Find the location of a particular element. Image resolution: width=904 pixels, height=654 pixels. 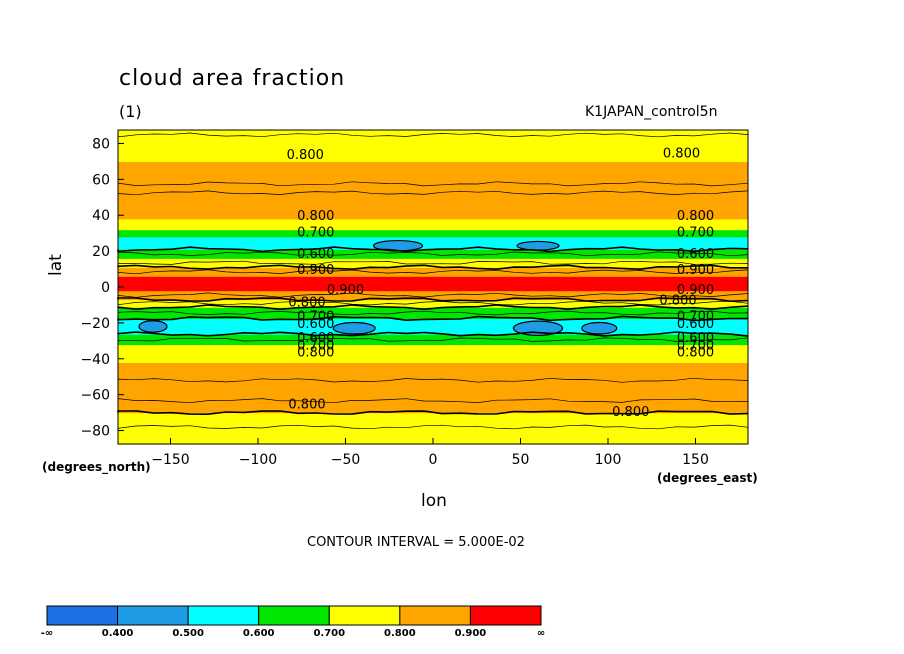

colorbar-tick-label: 0.900 is located at coordinates (470, 633).